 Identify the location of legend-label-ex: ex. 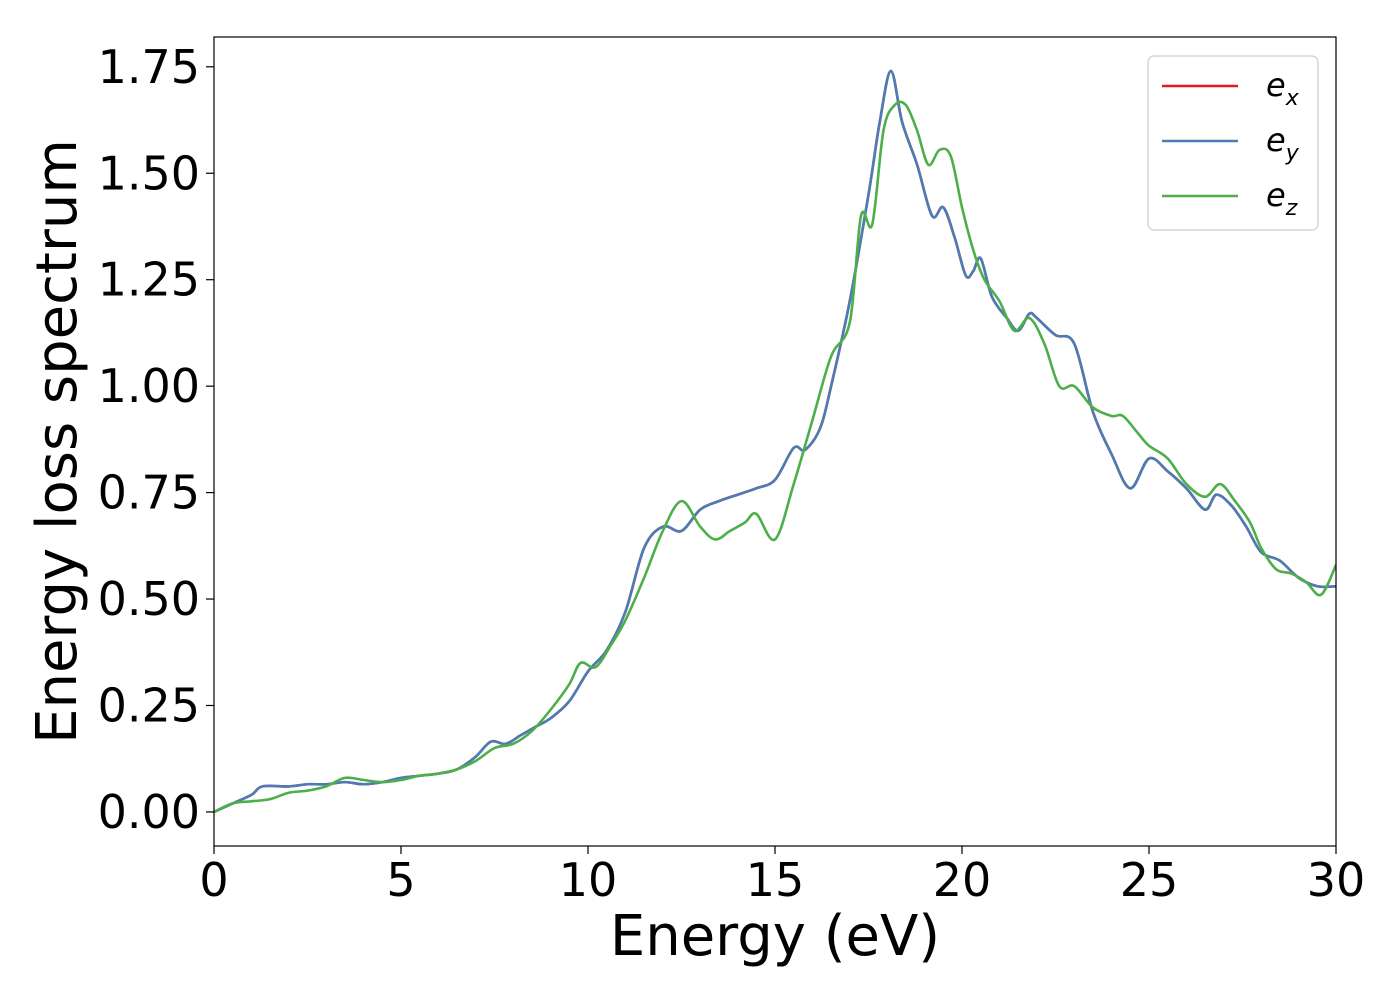
(1283, 88).